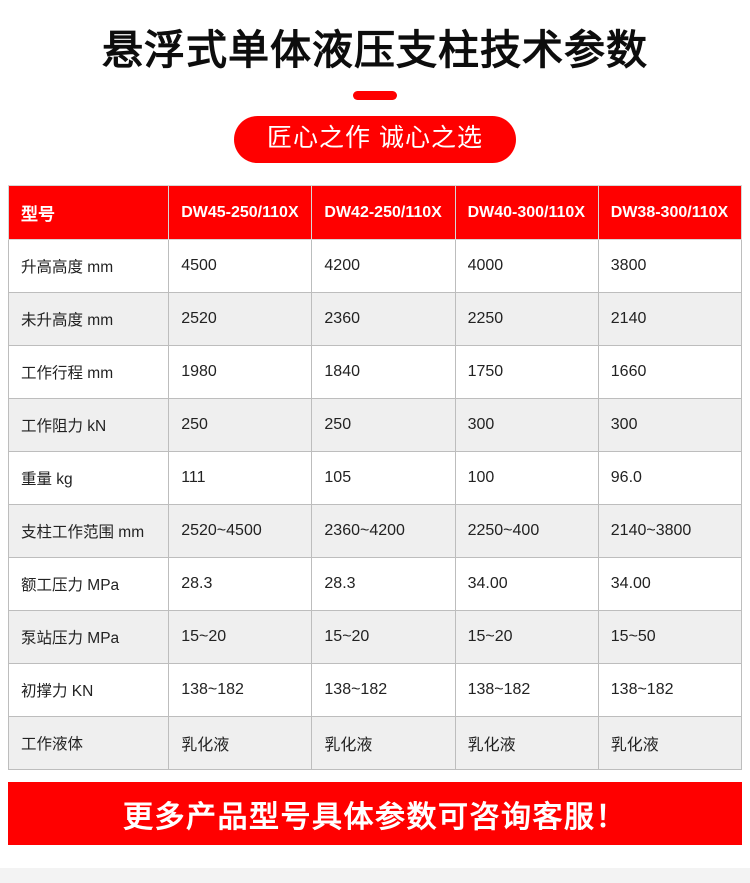 This screenshot has width=750, height=883. Describe the element at coordinates (88, 425) in the screenshot. I see `row-label: 工作阻力 kN` at that location.